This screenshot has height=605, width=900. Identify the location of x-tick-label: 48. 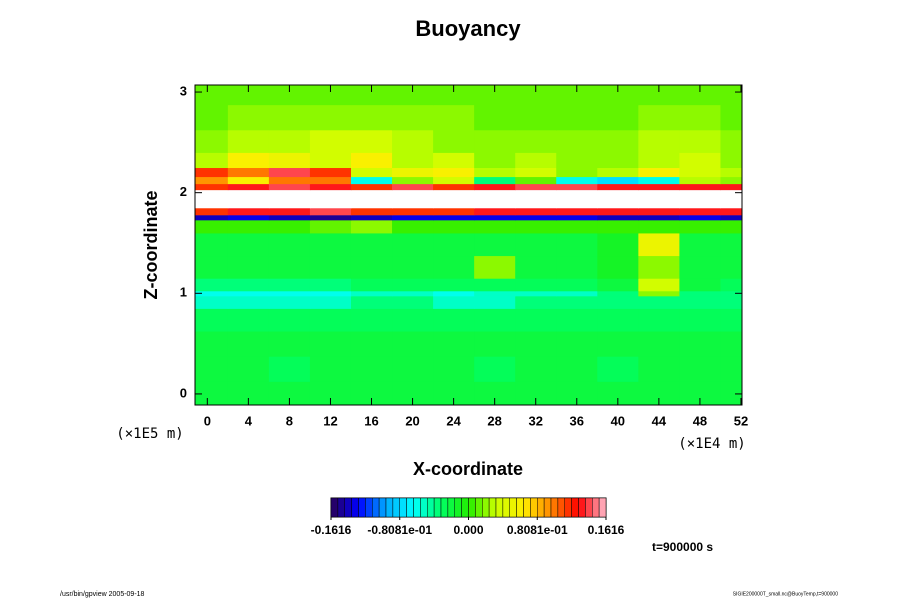
(700, 420).